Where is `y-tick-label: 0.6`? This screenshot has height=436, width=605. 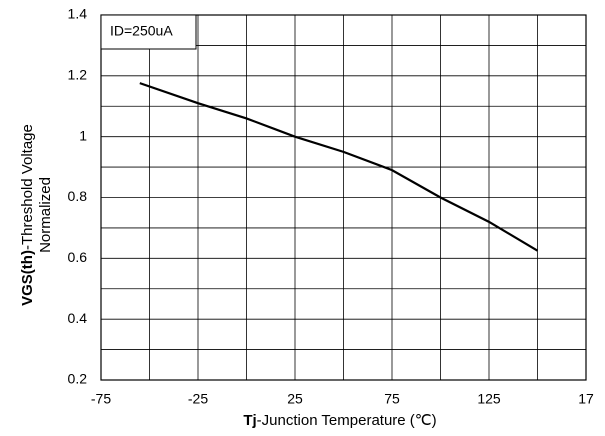
y-tick-label: 0.6 is located at coordinates (78, 257).